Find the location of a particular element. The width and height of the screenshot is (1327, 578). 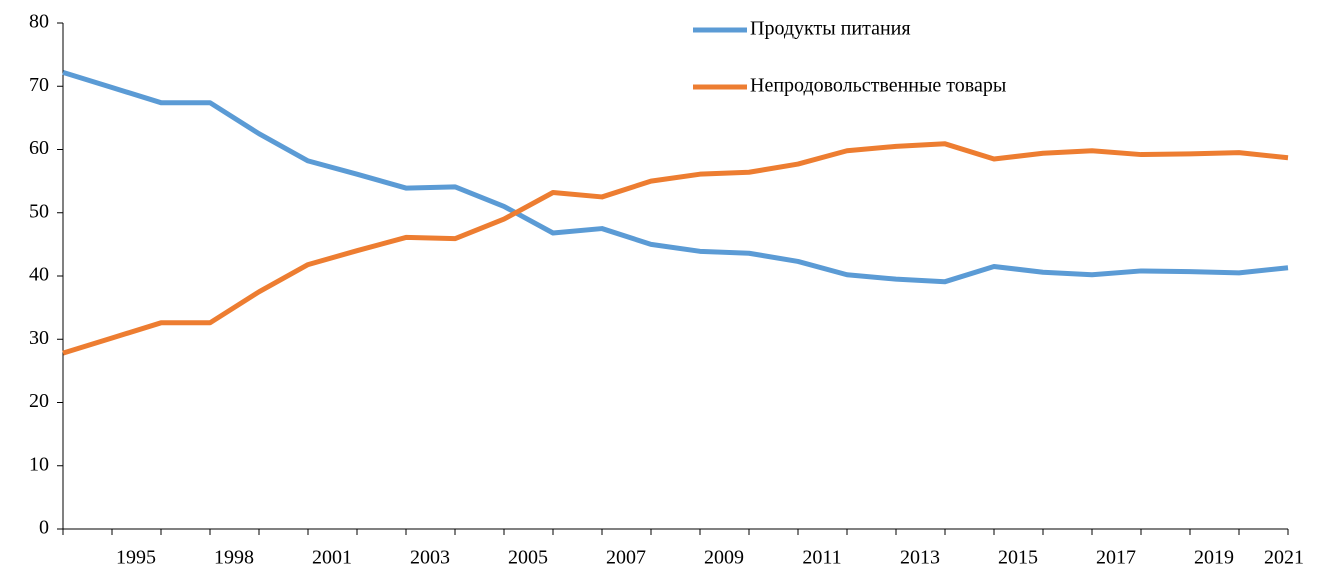

y-tick-label: 60 is located at coordinates (39, 148).